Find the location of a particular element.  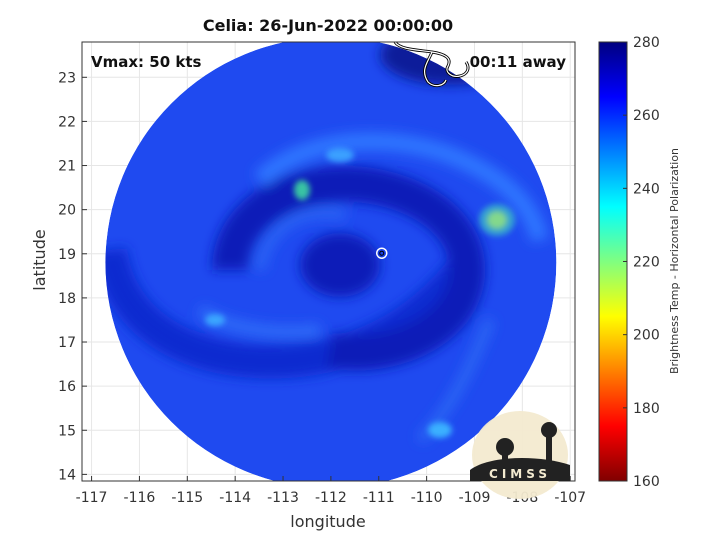

y-axis-label: latitude is located at coordinates (39, 259).